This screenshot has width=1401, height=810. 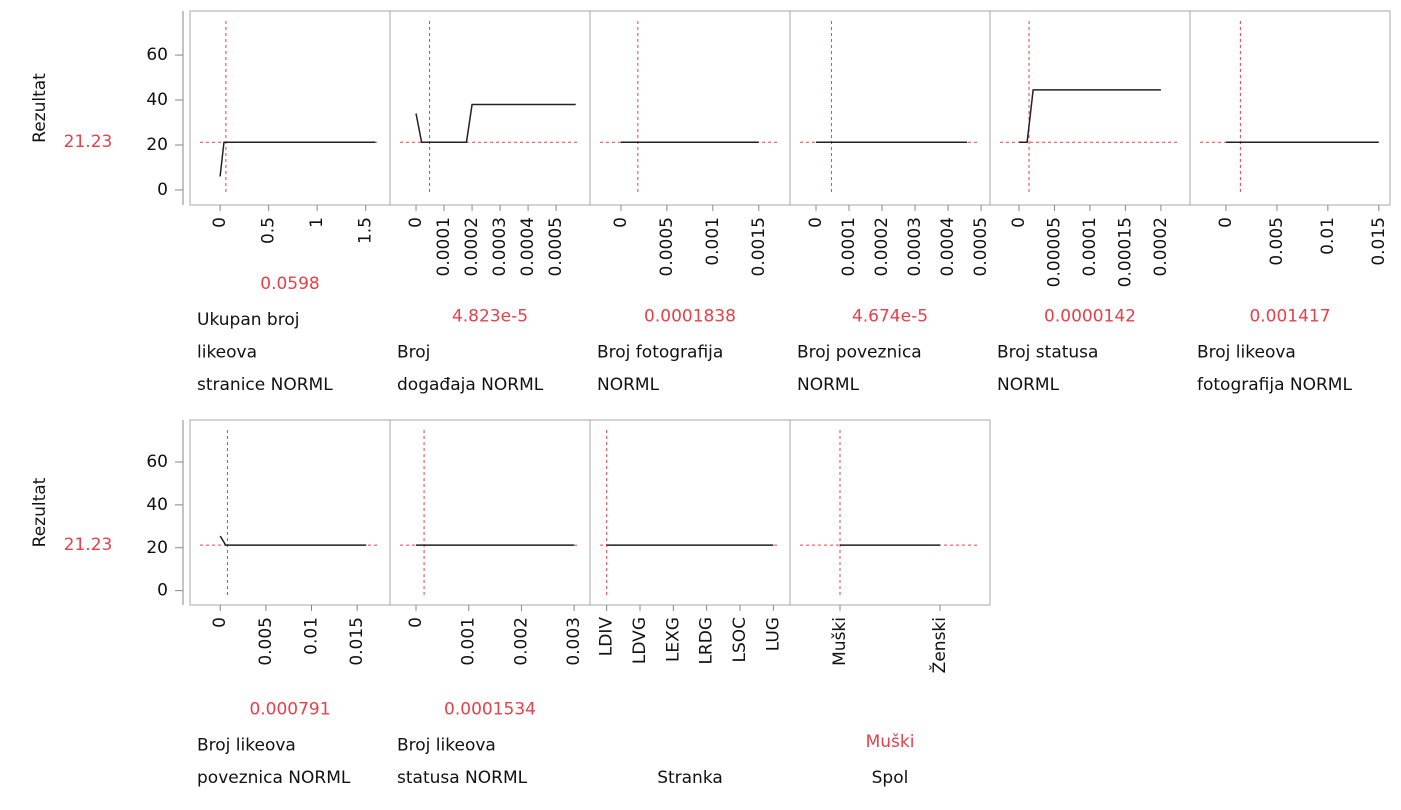 I want to click on x-tick-label: LEXG, so click(x=673, y=639).